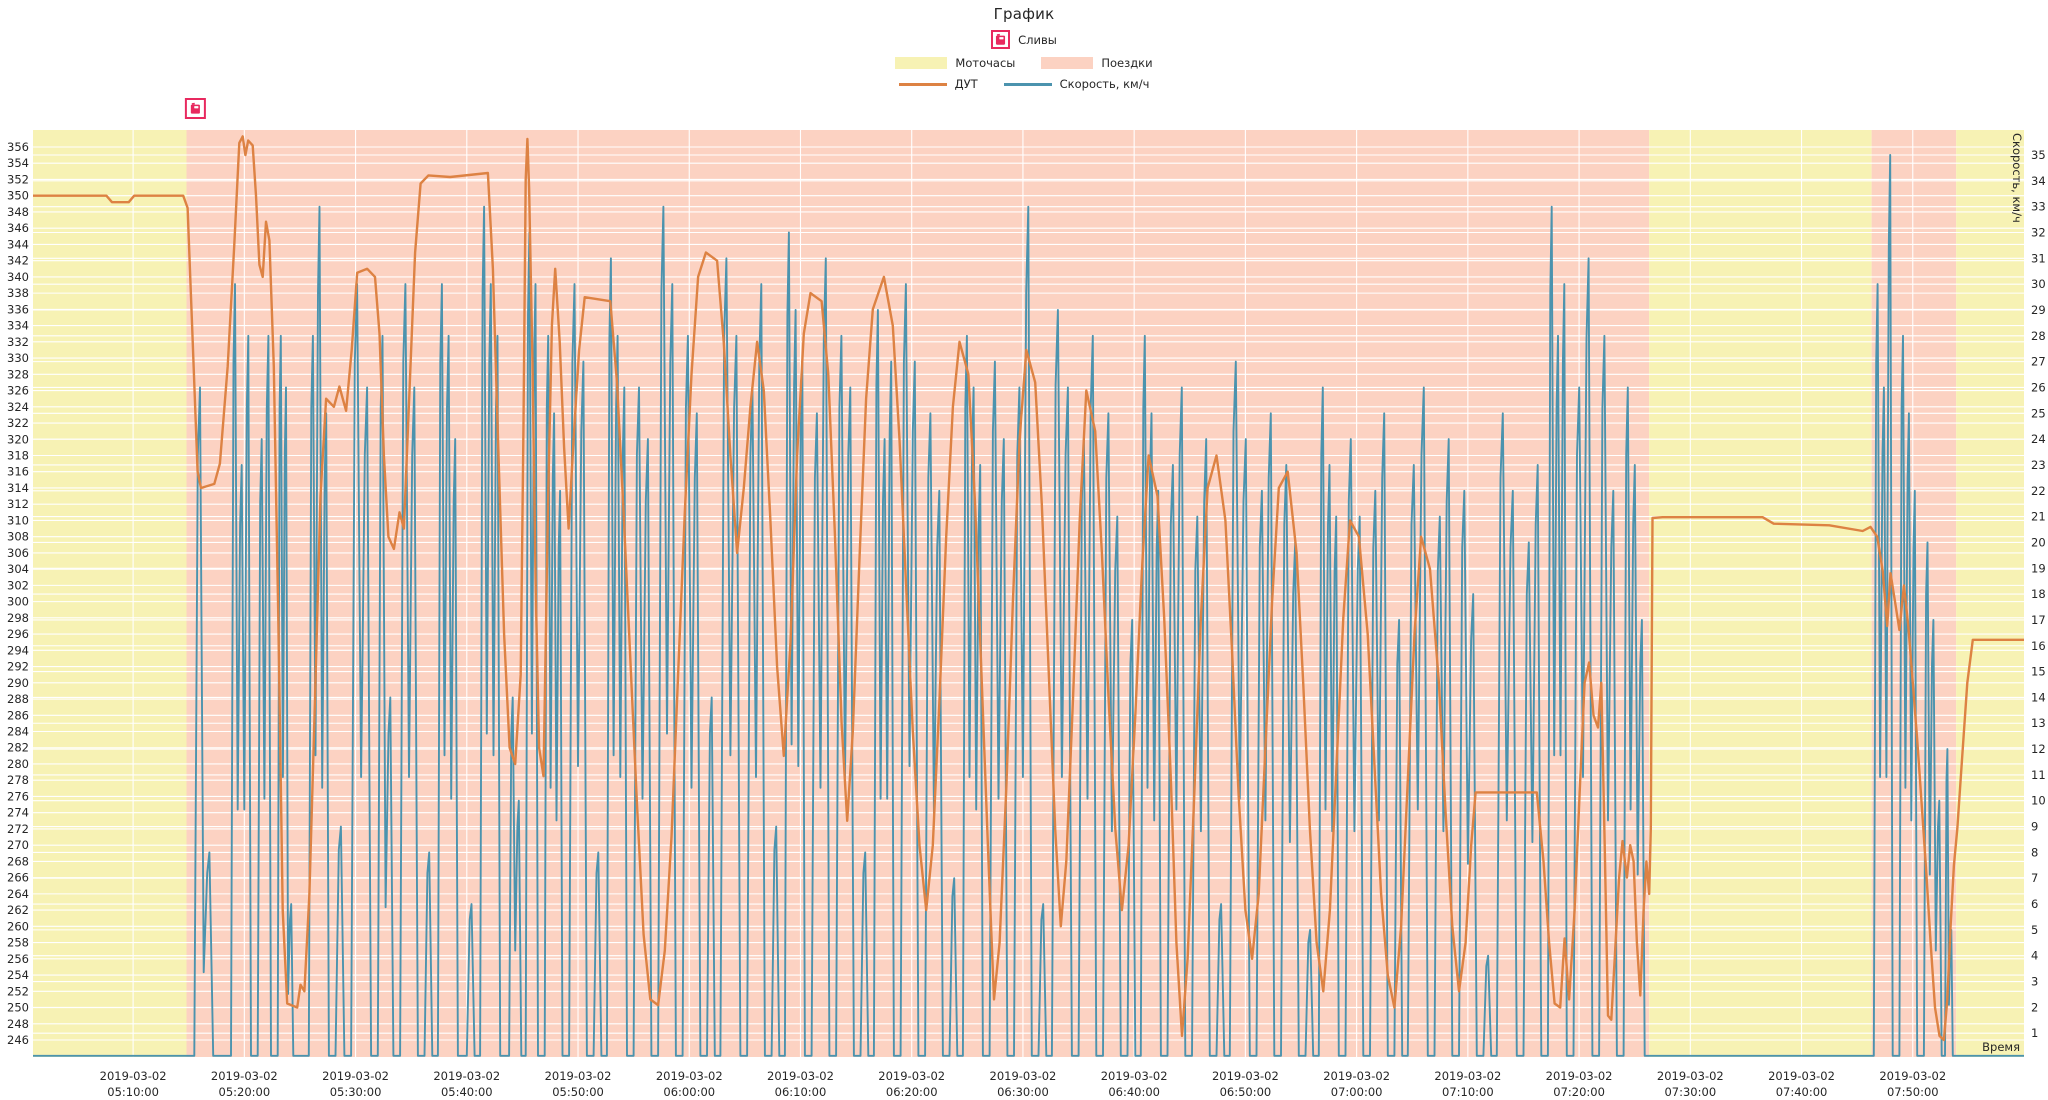  What do you see at coordinates (18, 1008) in the screenshot?
I see `y-left-tick-label: 250` at bounding box center [18, 1008].